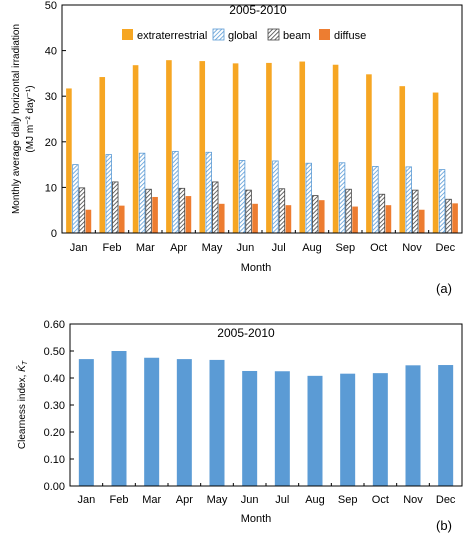 The image size is (474, 536). I want to click on chart-b-xlabel: Month, so click(256, 519).